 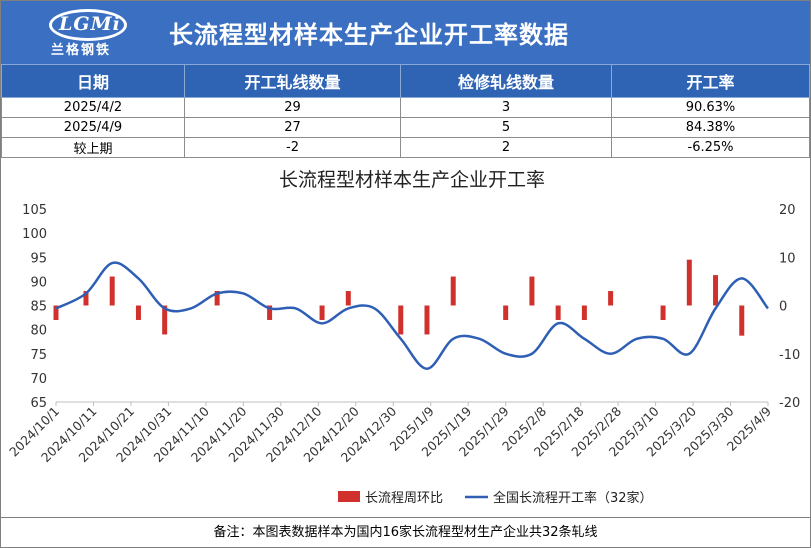 I want to click on table-cell: 27, so click(x=292, y=127).